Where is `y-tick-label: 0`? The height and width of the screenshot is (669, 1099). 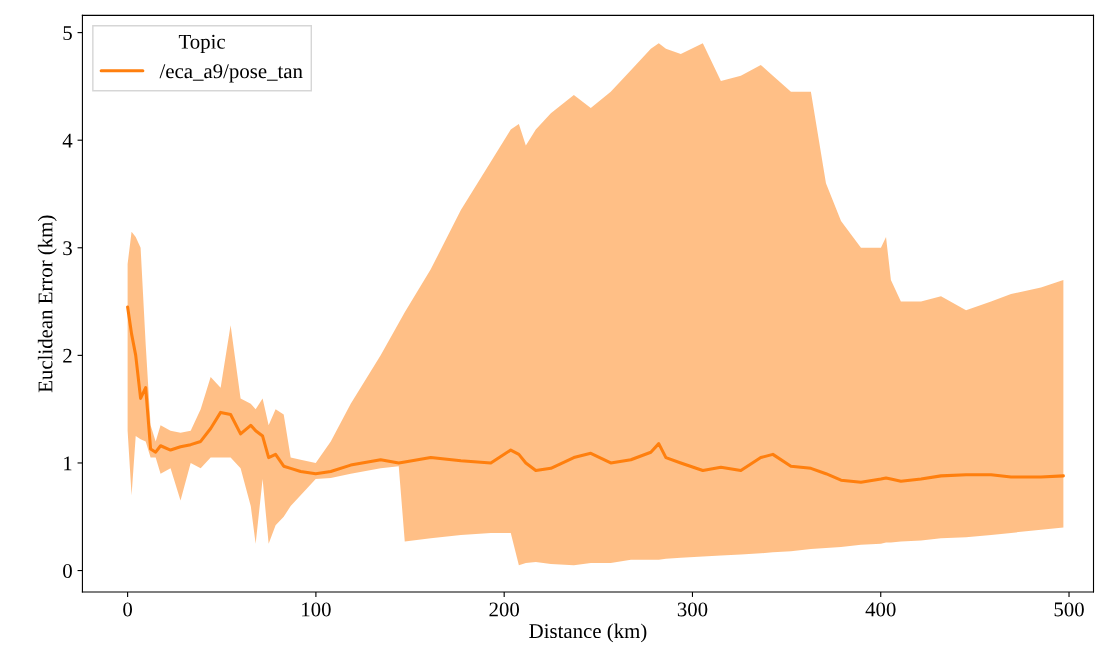 y-tick-label: 0 is located at coordinates (67, 570).